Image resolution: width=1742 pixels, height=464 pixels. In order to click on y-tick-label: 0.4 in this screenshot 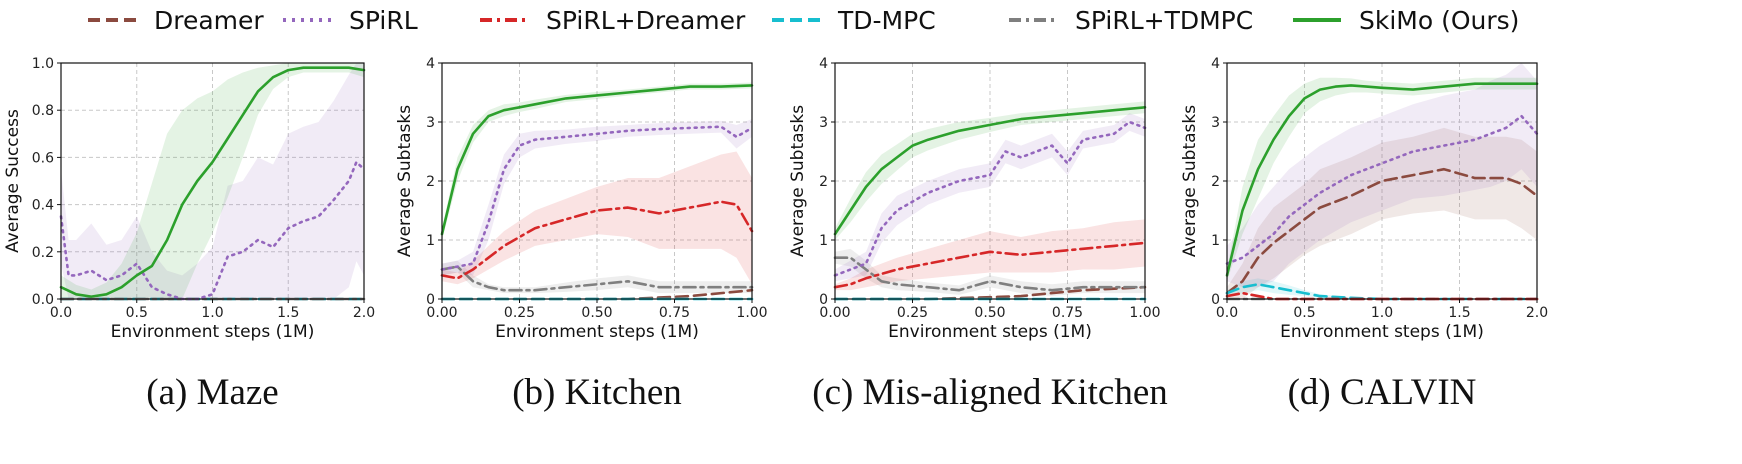, I will do `click(43, 206)`.